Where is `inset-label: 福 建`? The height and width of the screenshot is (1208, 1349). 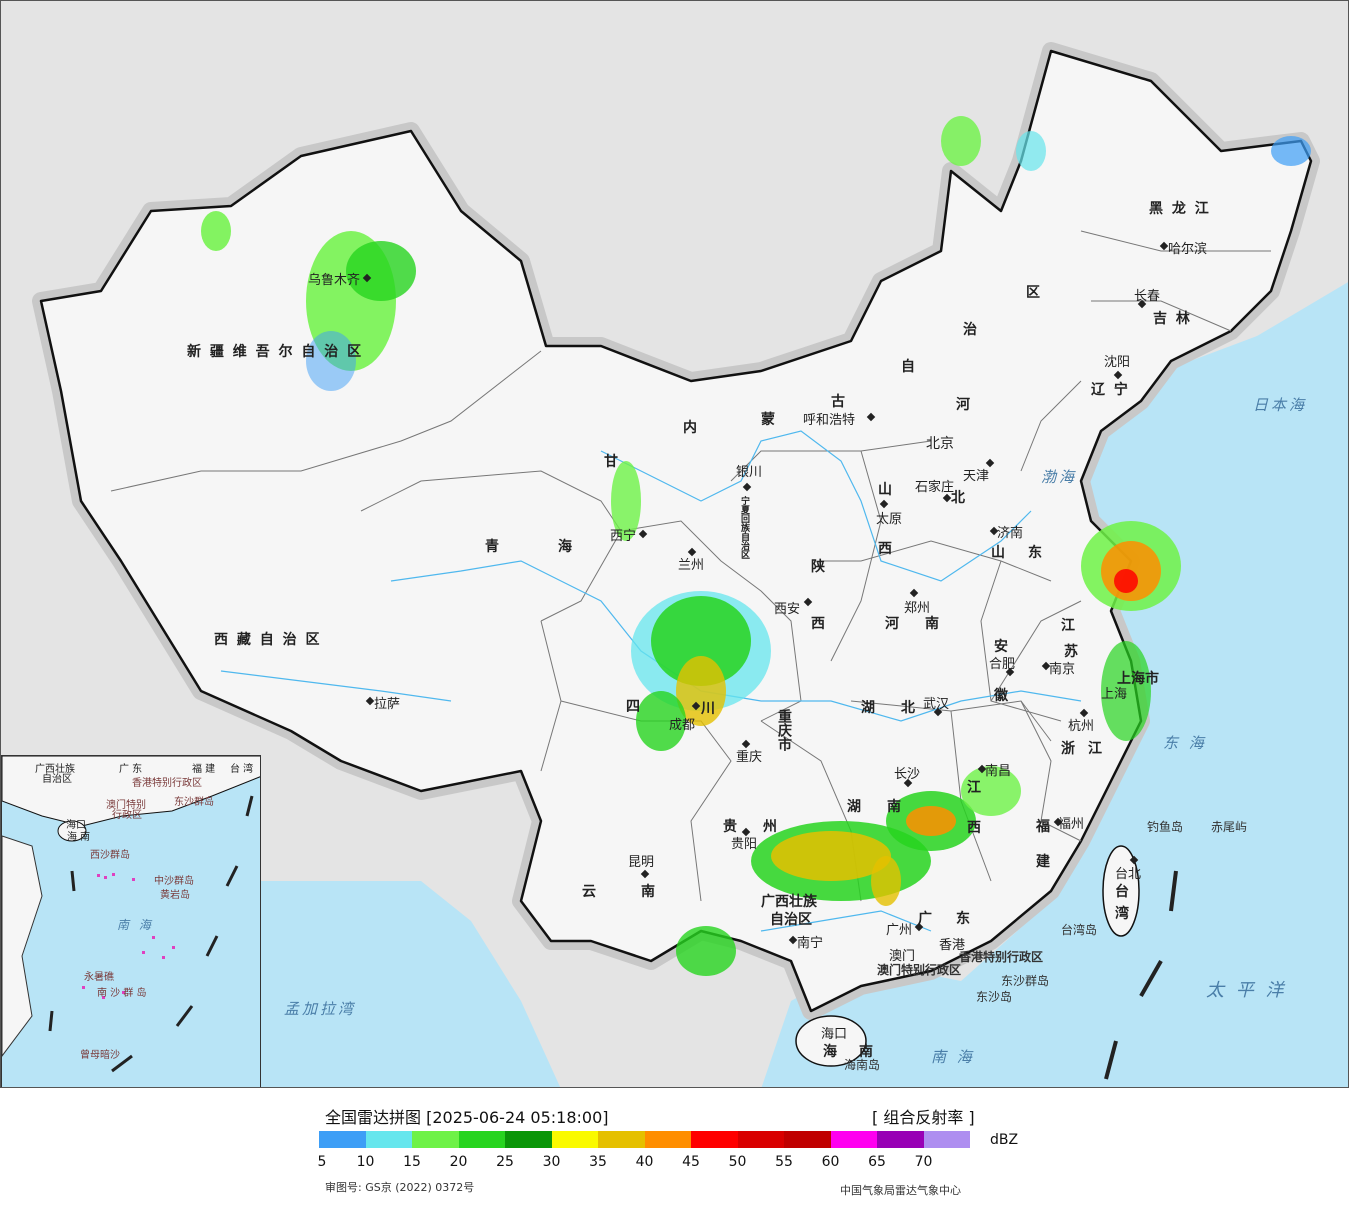 inset-label: 福 建 is located at coordinates (204, 769).